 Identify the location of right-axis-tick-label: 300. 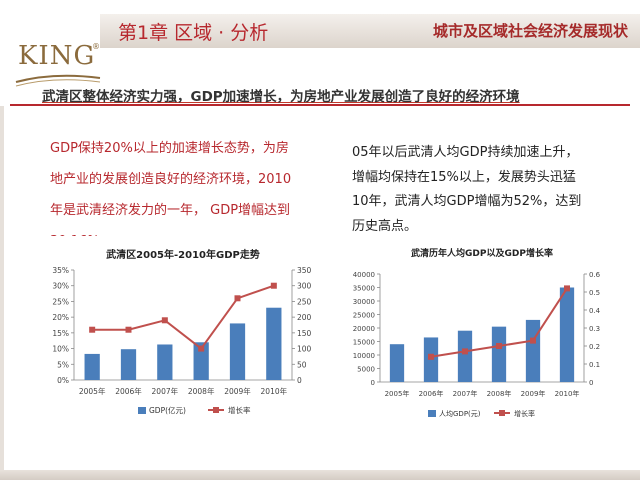
(304, 286).